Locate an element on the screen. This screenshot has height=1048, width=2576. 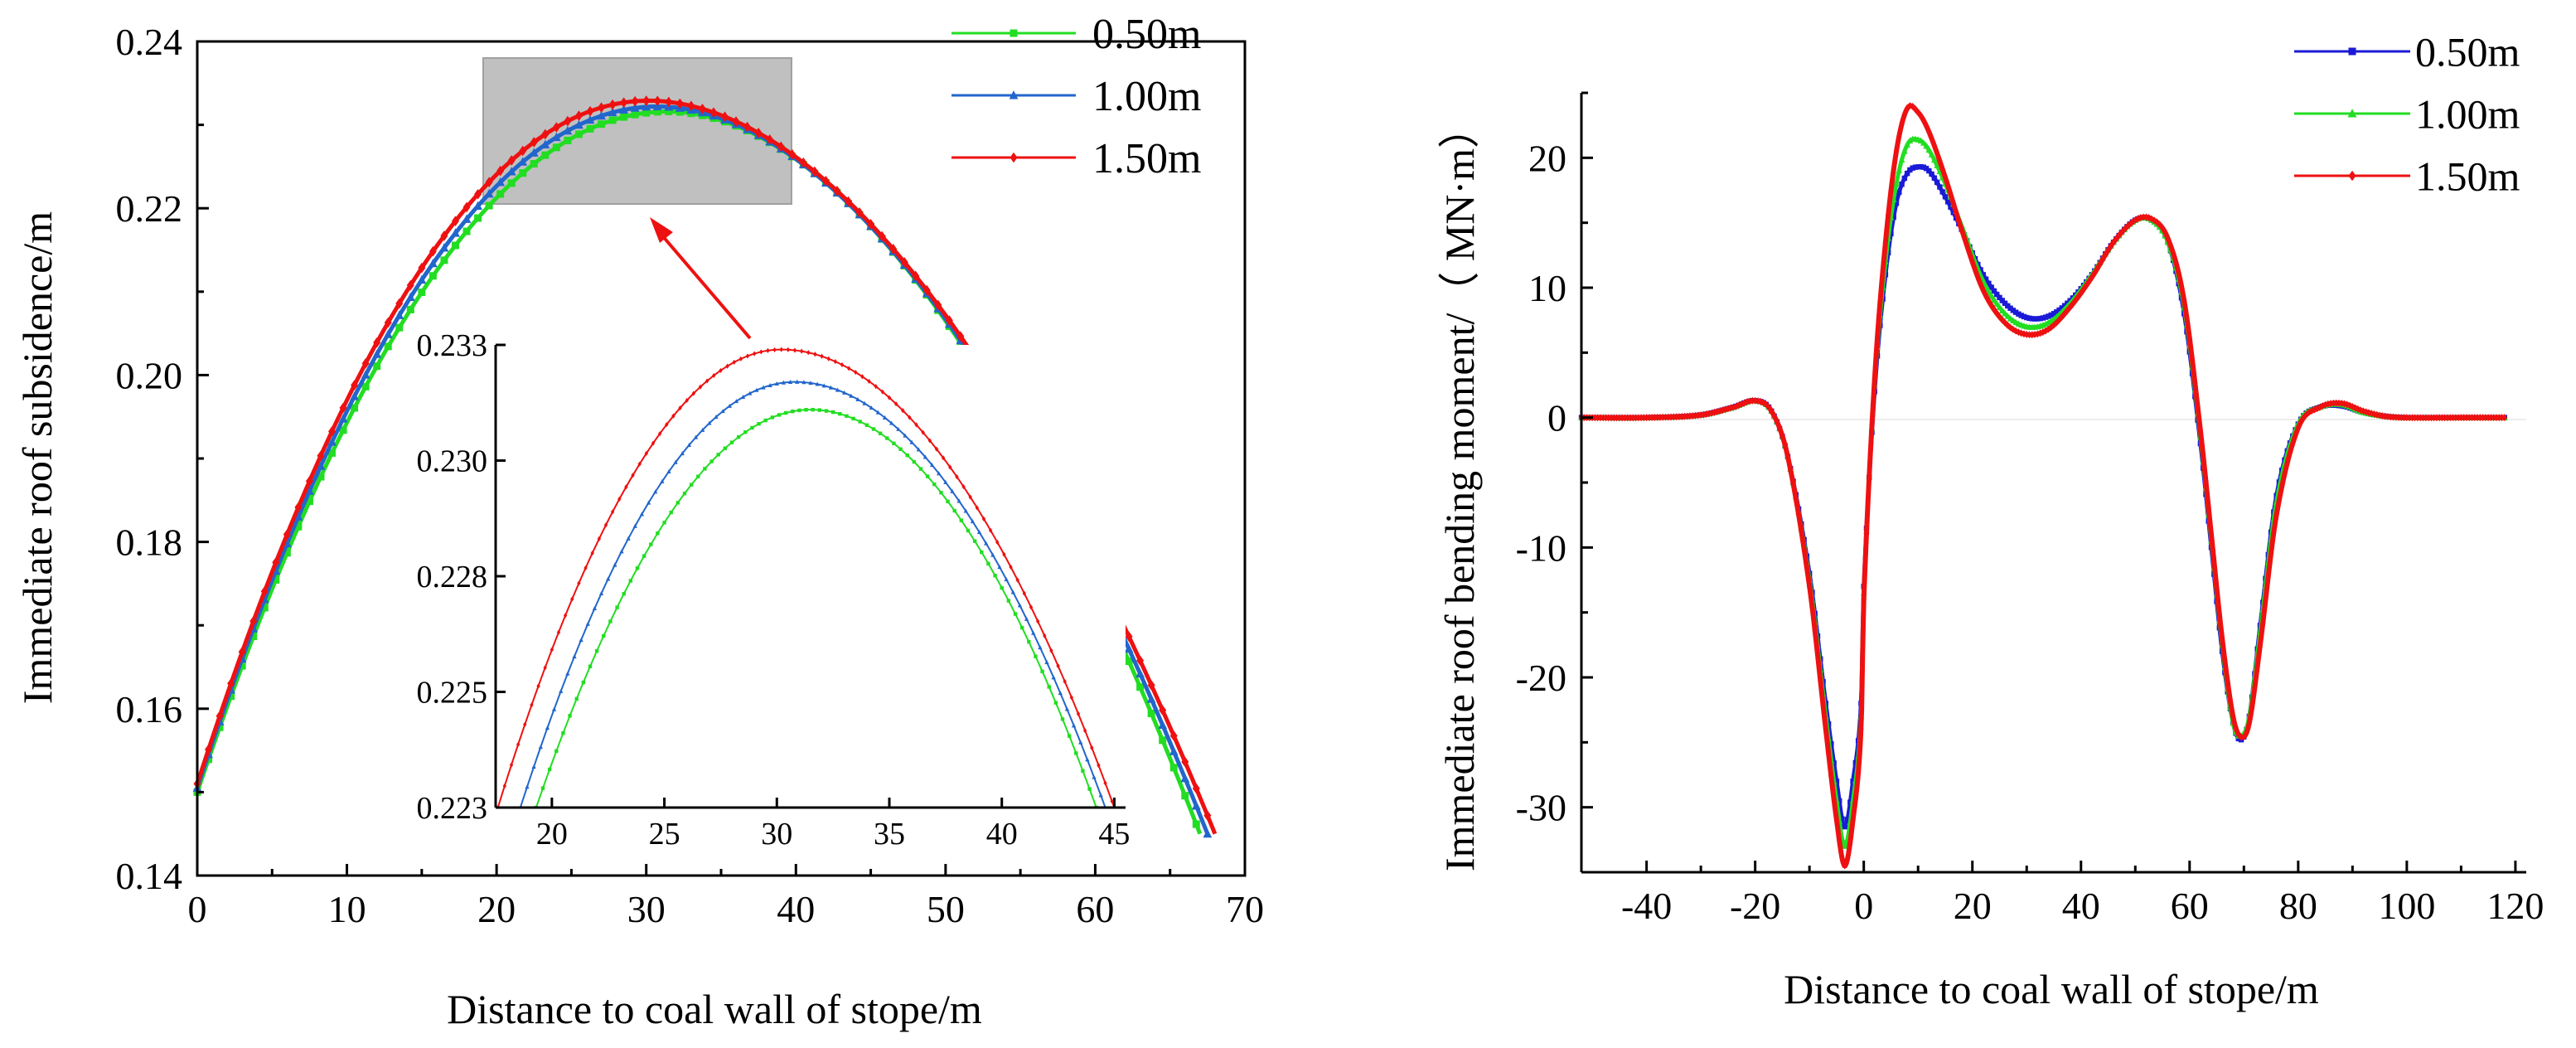
right-x-tick-label: -20 is located at coordinates (1755, 906).